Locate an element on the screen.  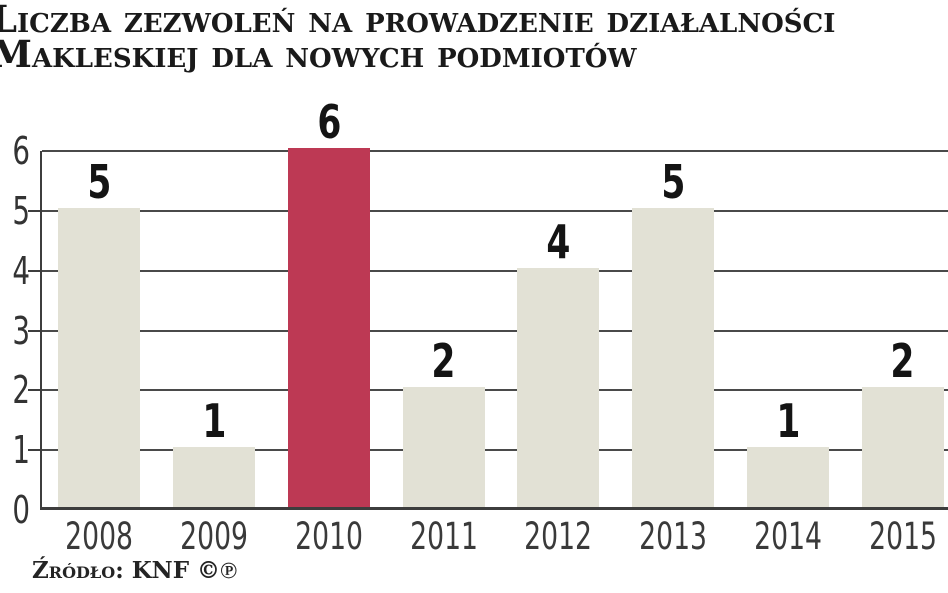
bar-value-2014: 1 is located at coordinates (787, 421).